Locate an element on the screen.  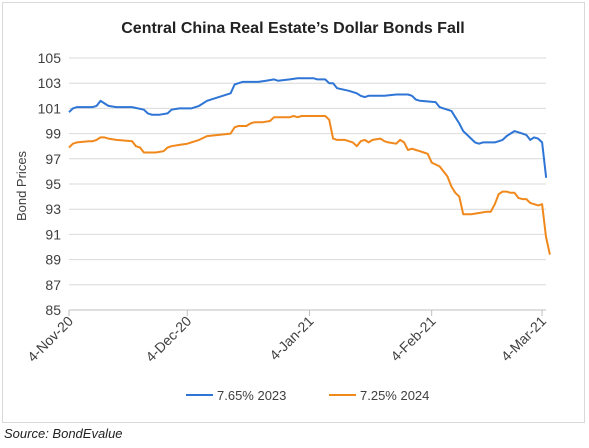
legend-label: 7.65% 2023 is located at coordinates (251, 395).